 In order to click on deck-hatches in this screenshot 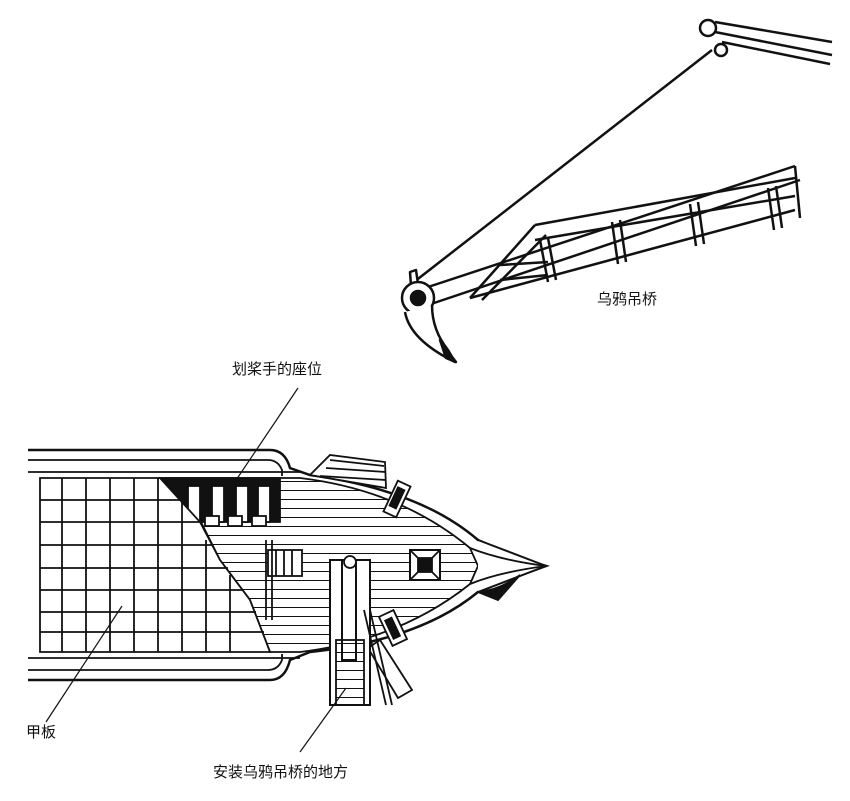, I will do `click(353, 580)`.